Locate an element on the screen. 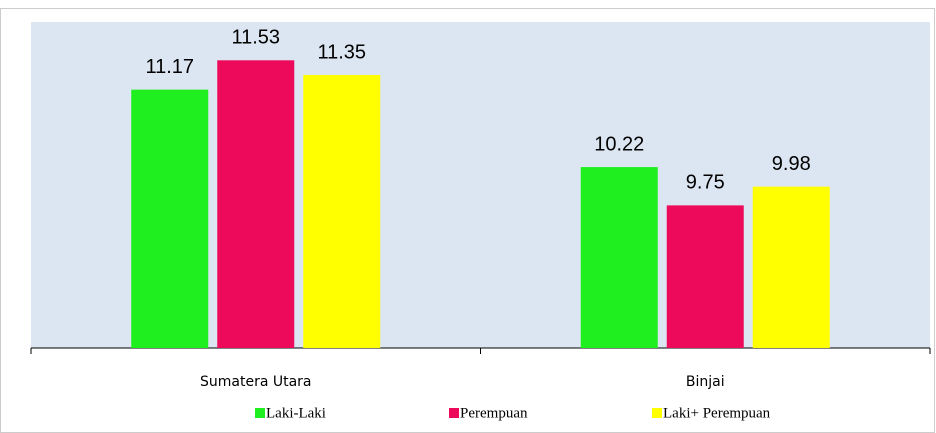 This screenshot has width=936, height=433. data-label: 11.17 is located at coordinates (169, 67).